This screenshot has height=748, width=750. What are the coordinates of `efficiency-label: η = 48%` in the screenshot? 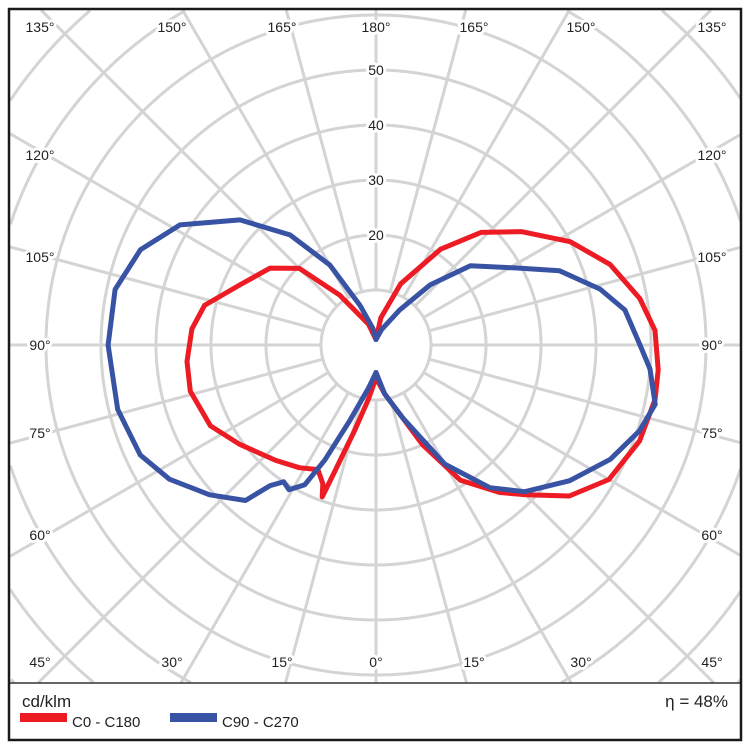 It's located at (696, 701).